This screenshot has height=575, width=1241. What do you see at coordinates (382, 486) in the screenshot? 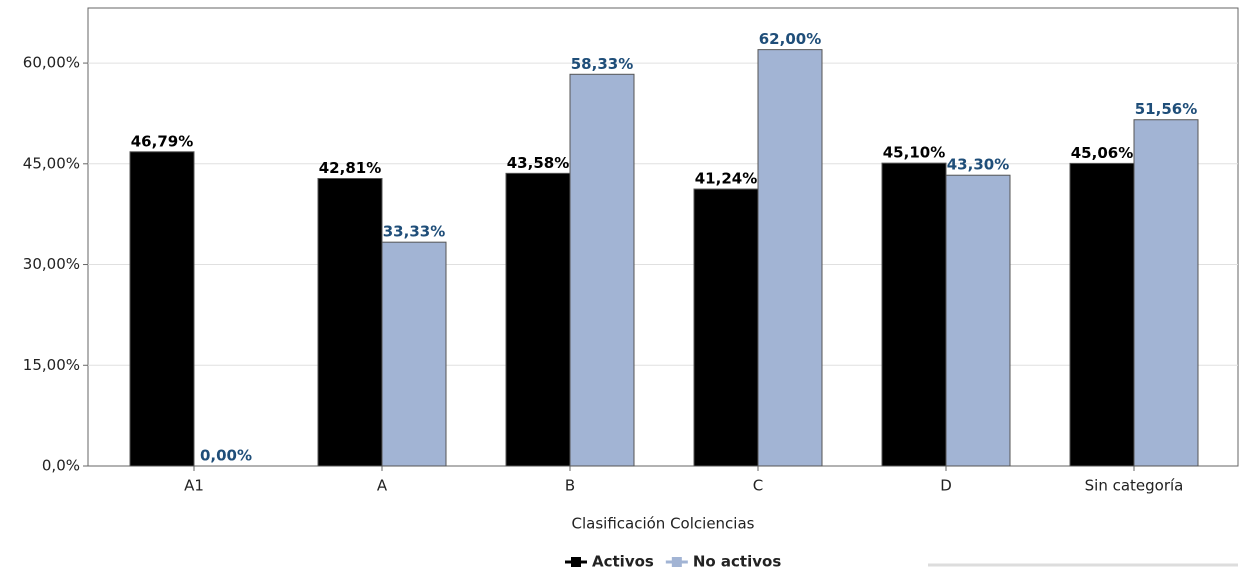
I see `x-tick-label: A` at bounding box center [382, 486].